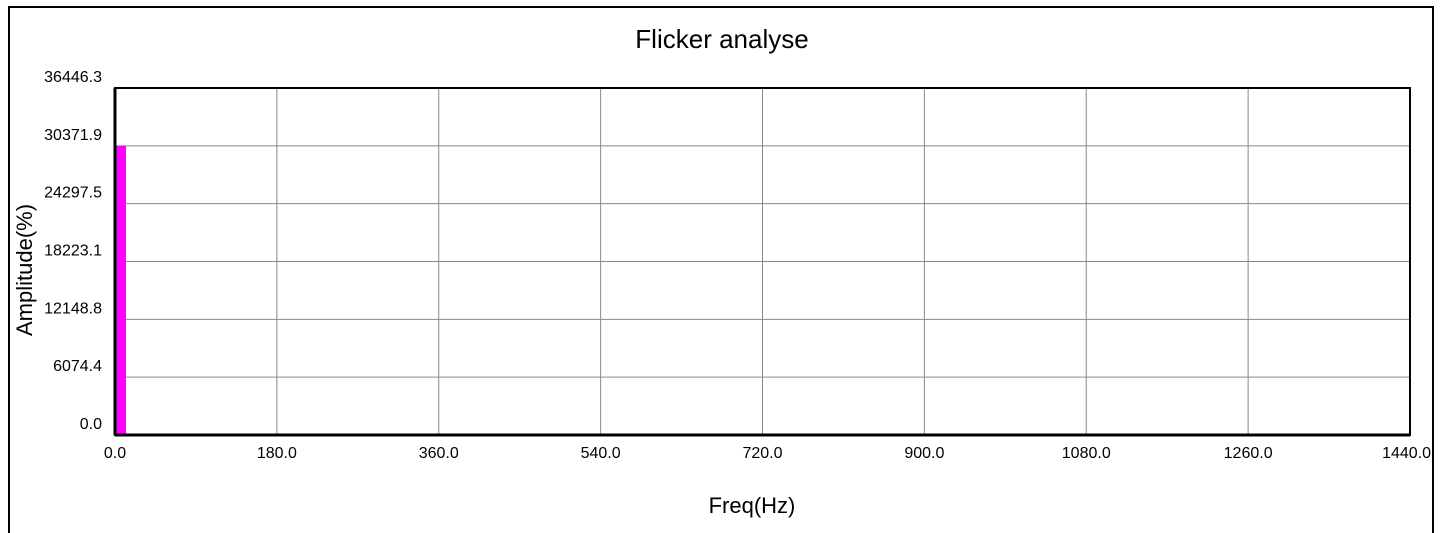 The height and width of the screenshot is (533, 1456). What do you see at coordinates (752, 505) in the screenshot?
I see `x-axis-label: Freq(Hz)` at bounding box center [752, 505].